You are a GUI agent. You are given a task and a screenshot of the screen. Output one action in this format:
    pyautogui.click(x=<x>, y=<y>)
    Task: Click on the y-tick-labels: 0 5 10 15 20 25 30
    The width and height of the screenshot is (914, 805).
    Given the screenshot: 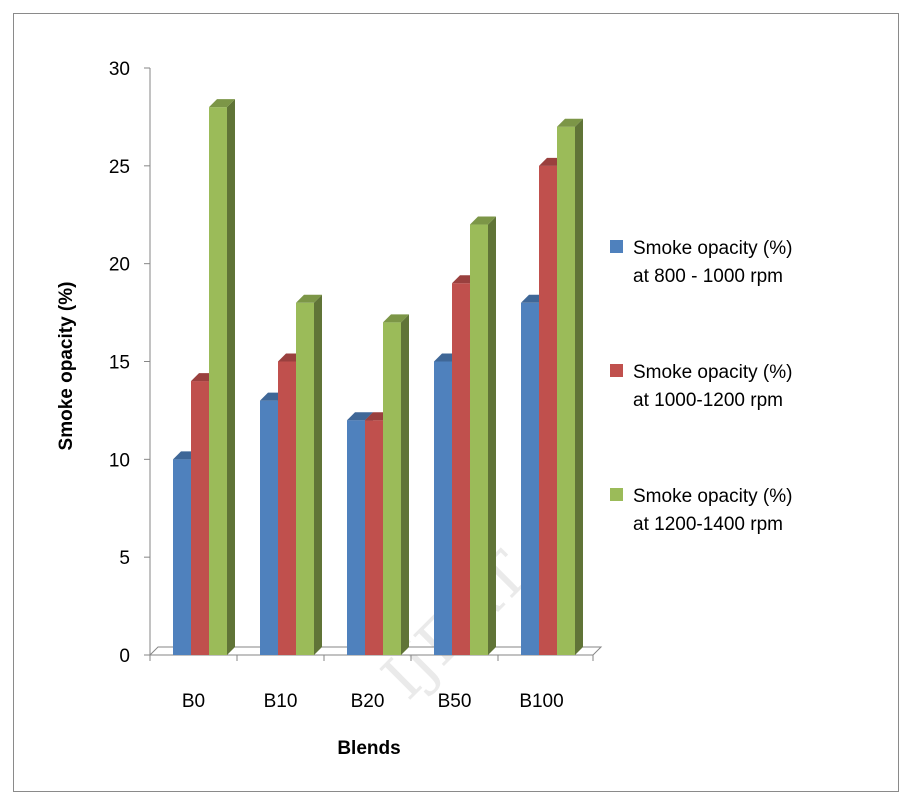 What is the action you would take?
    pyautogui.click(x=119, y=363)
    